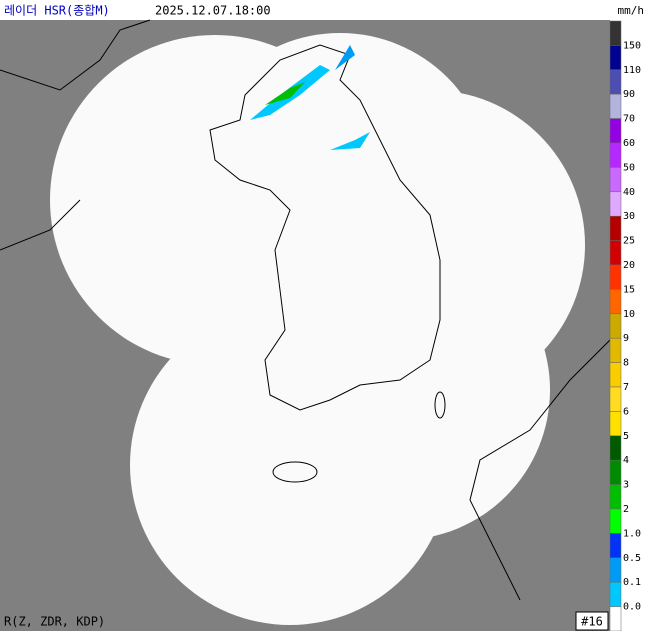 Image resolution: width=646 pixels, height=635 pixels. Describe the element at coordinates (632, 70) in the screenshot. I see `legend-label: 110` at that location.